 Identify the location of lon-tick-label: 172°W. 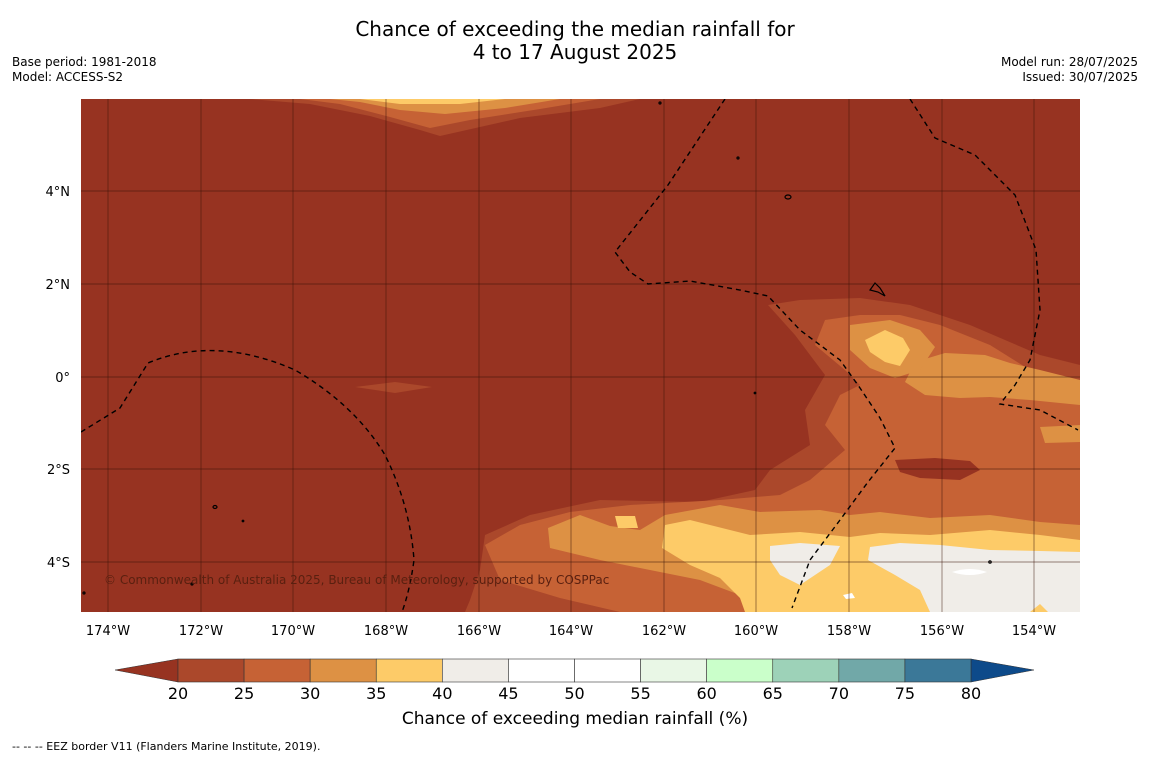
(201, 631).